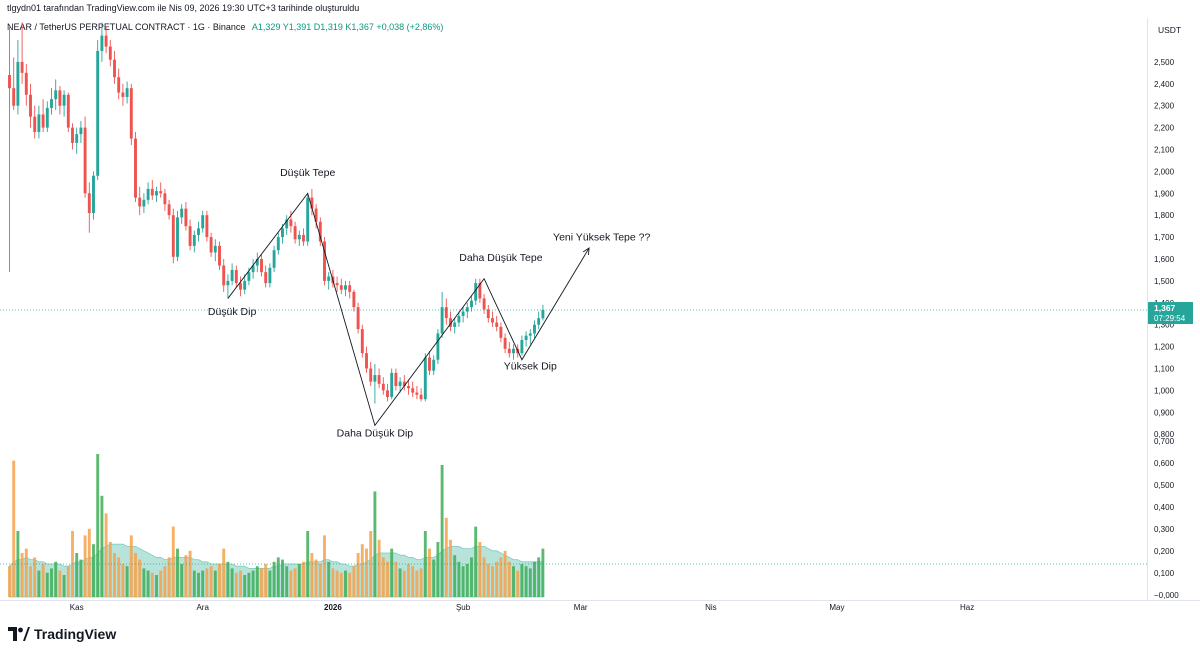 This screenshot has width=1200, height=654. Describe the element at coordinates (1170, 313) in the screenshot. I see `last-price-tag` at that location.